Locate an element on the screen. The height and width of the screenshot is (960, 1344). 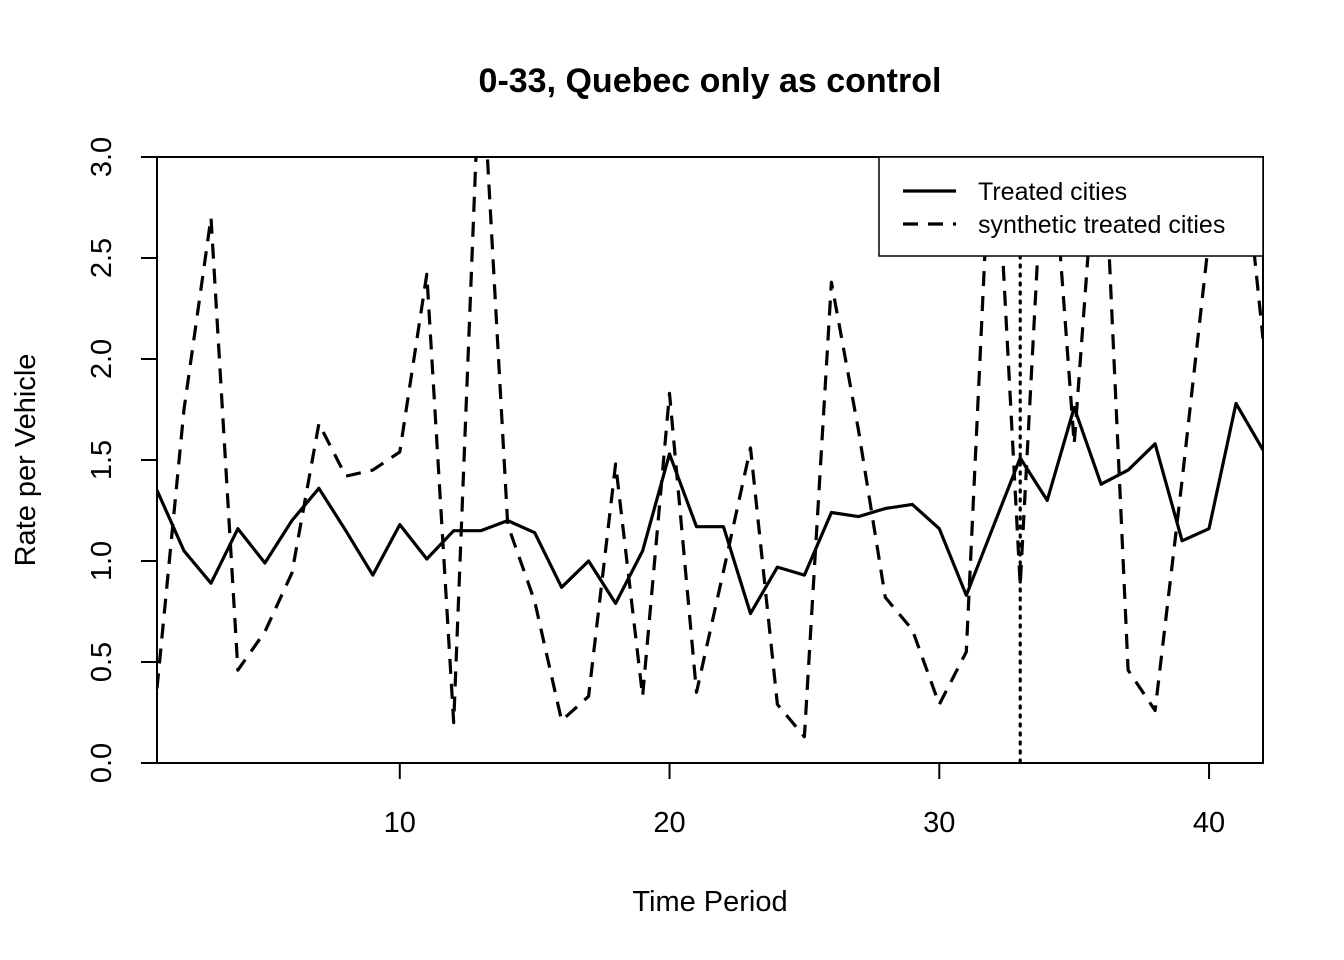
legend: Treated cities synthetic treated cities is located at coordinates (1071, 206).